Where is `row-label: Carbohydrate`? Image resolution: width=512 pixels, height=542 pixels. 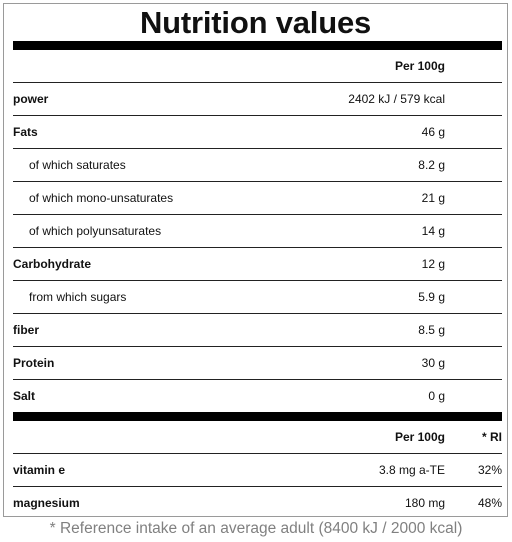
row-label: Carbohydrate is located at coordinates (52, 264).